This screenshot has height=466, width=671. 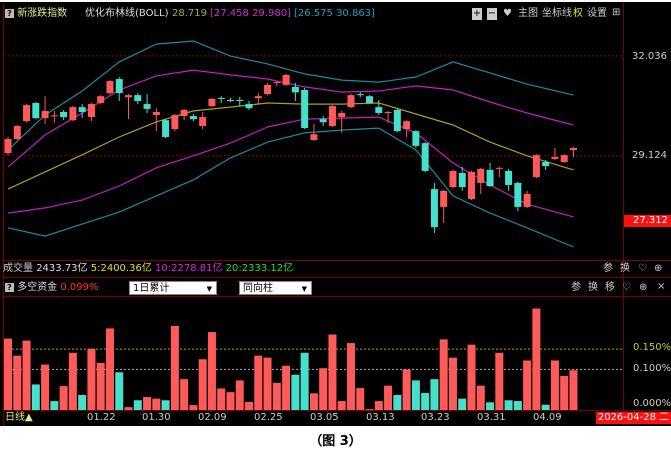 What do you see at coordinates (42, 13) in the screenshot?
I see `index-name: 新涨跌指数` at bounding box center [42, 13].